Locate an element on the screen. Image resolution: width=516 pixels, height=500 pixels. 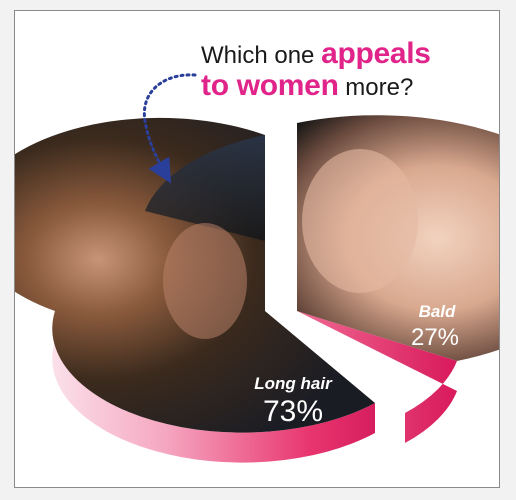
face-bald is located at coordinates (360, 221).